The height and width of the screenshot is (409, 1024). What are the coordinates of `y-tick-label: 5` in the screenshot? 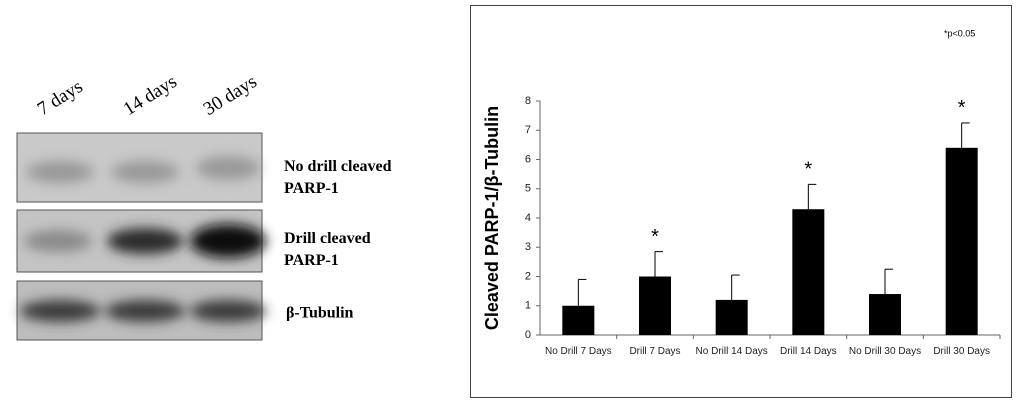 It's located at (528, 189).